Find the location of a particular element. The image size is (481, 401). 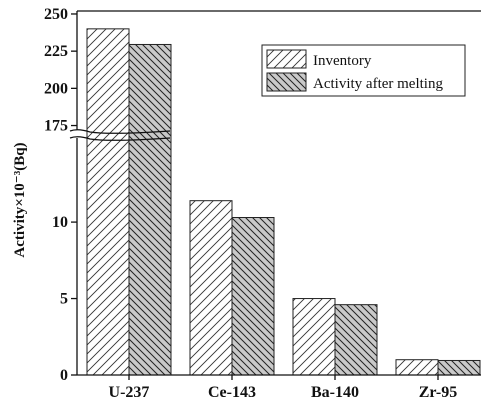

legend-swatch-activity-after-melting is located at coordinates (286, 82).